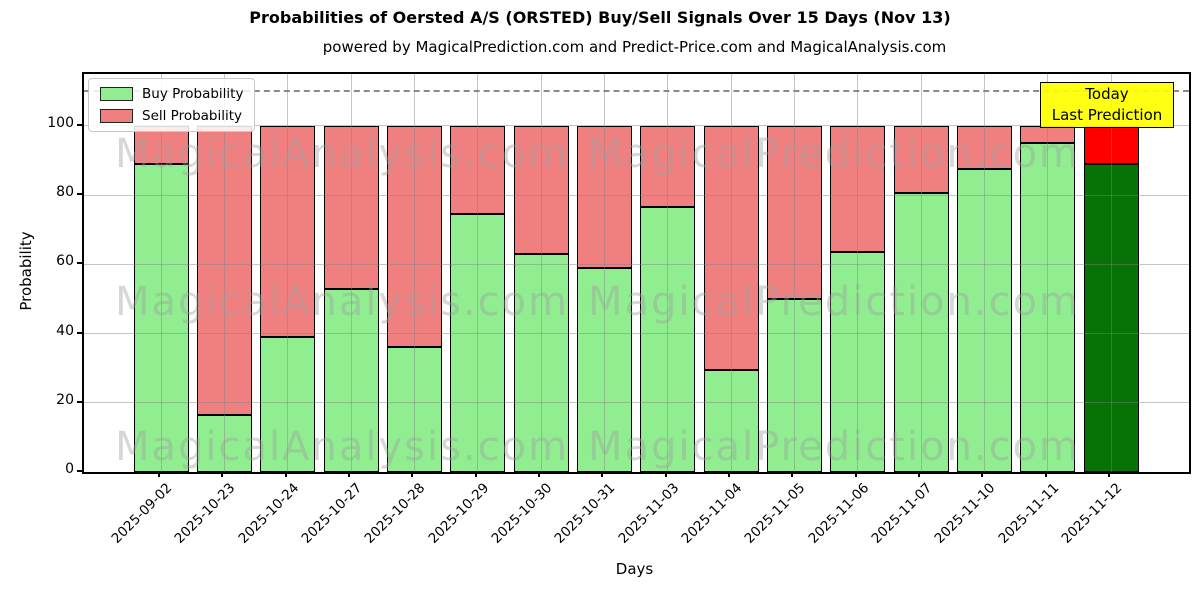  Describe the element at coordinates (192, 116) in the screenshot. I see `legend-sell-label: Sell Probability` at that location.